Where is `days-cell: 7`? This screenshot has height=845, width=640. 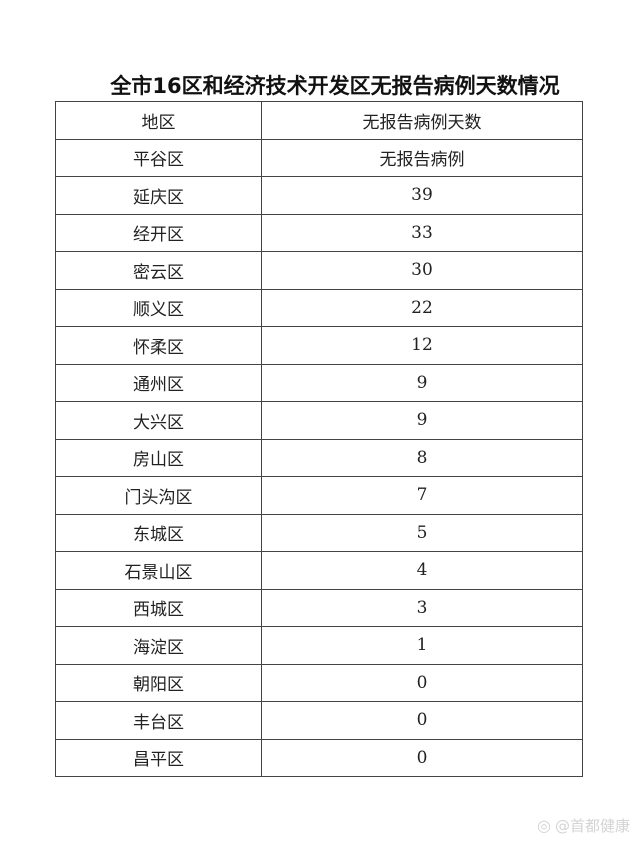
days-cell: 7 is located at coordinates (422, 495).